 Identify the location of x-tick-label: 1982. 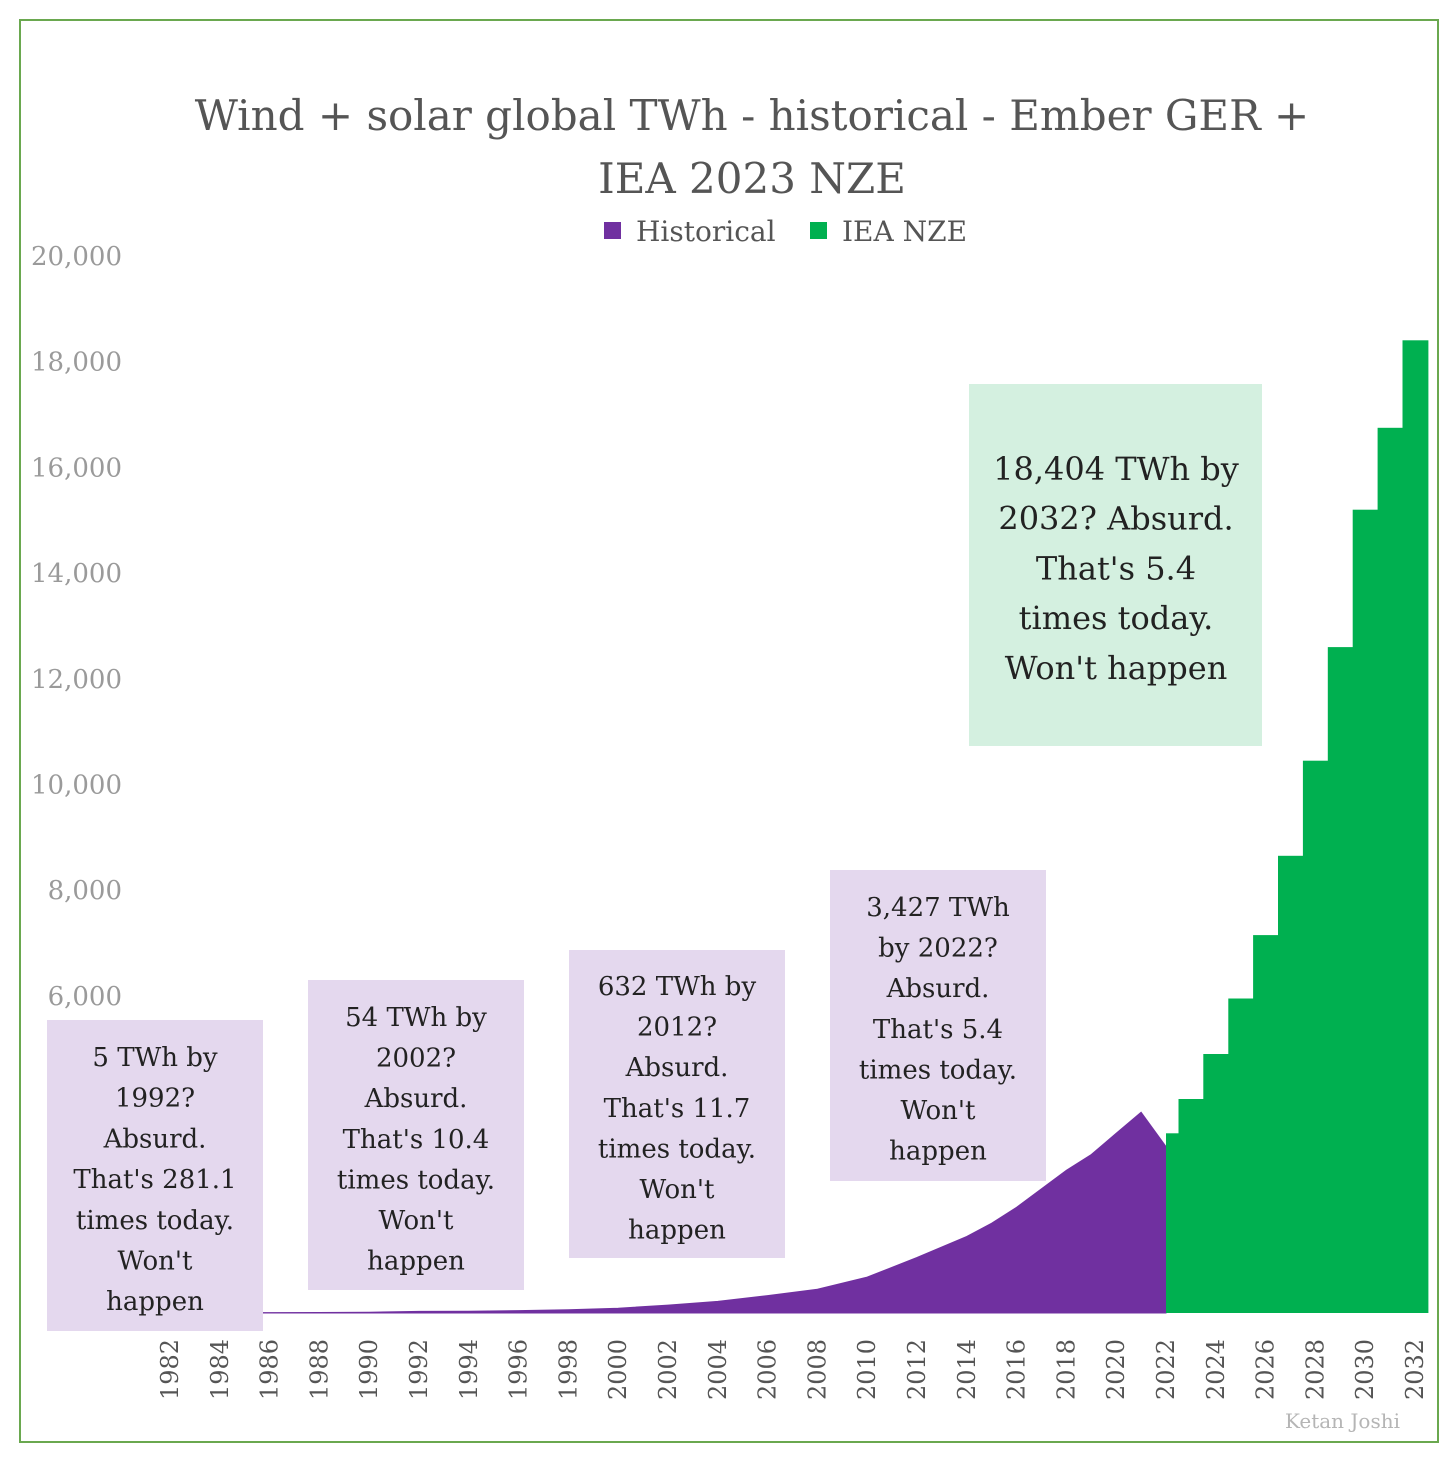
(170, 1369).